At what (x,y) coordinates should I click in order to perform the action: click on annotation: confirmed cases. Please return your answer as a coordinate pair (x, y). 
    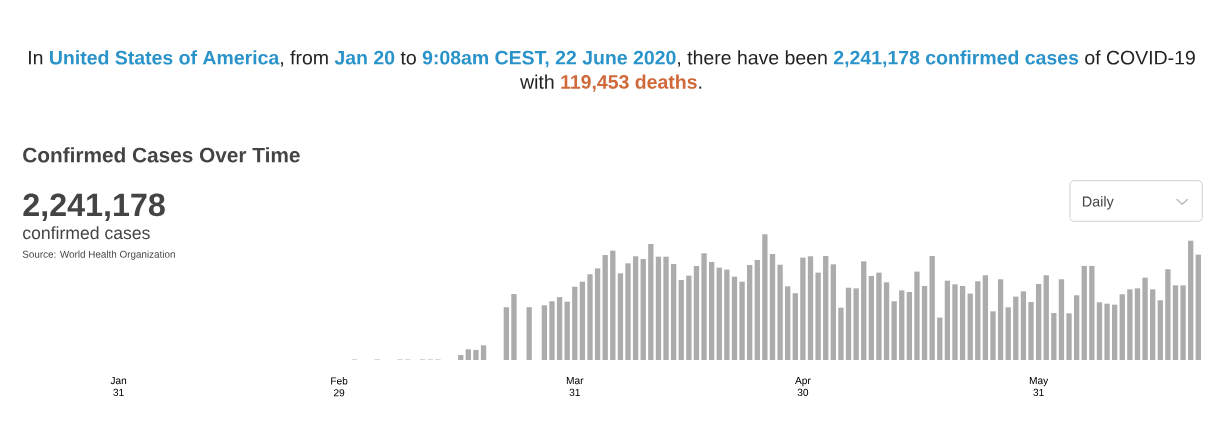
    Looking at the image, I should click on (86, 233).